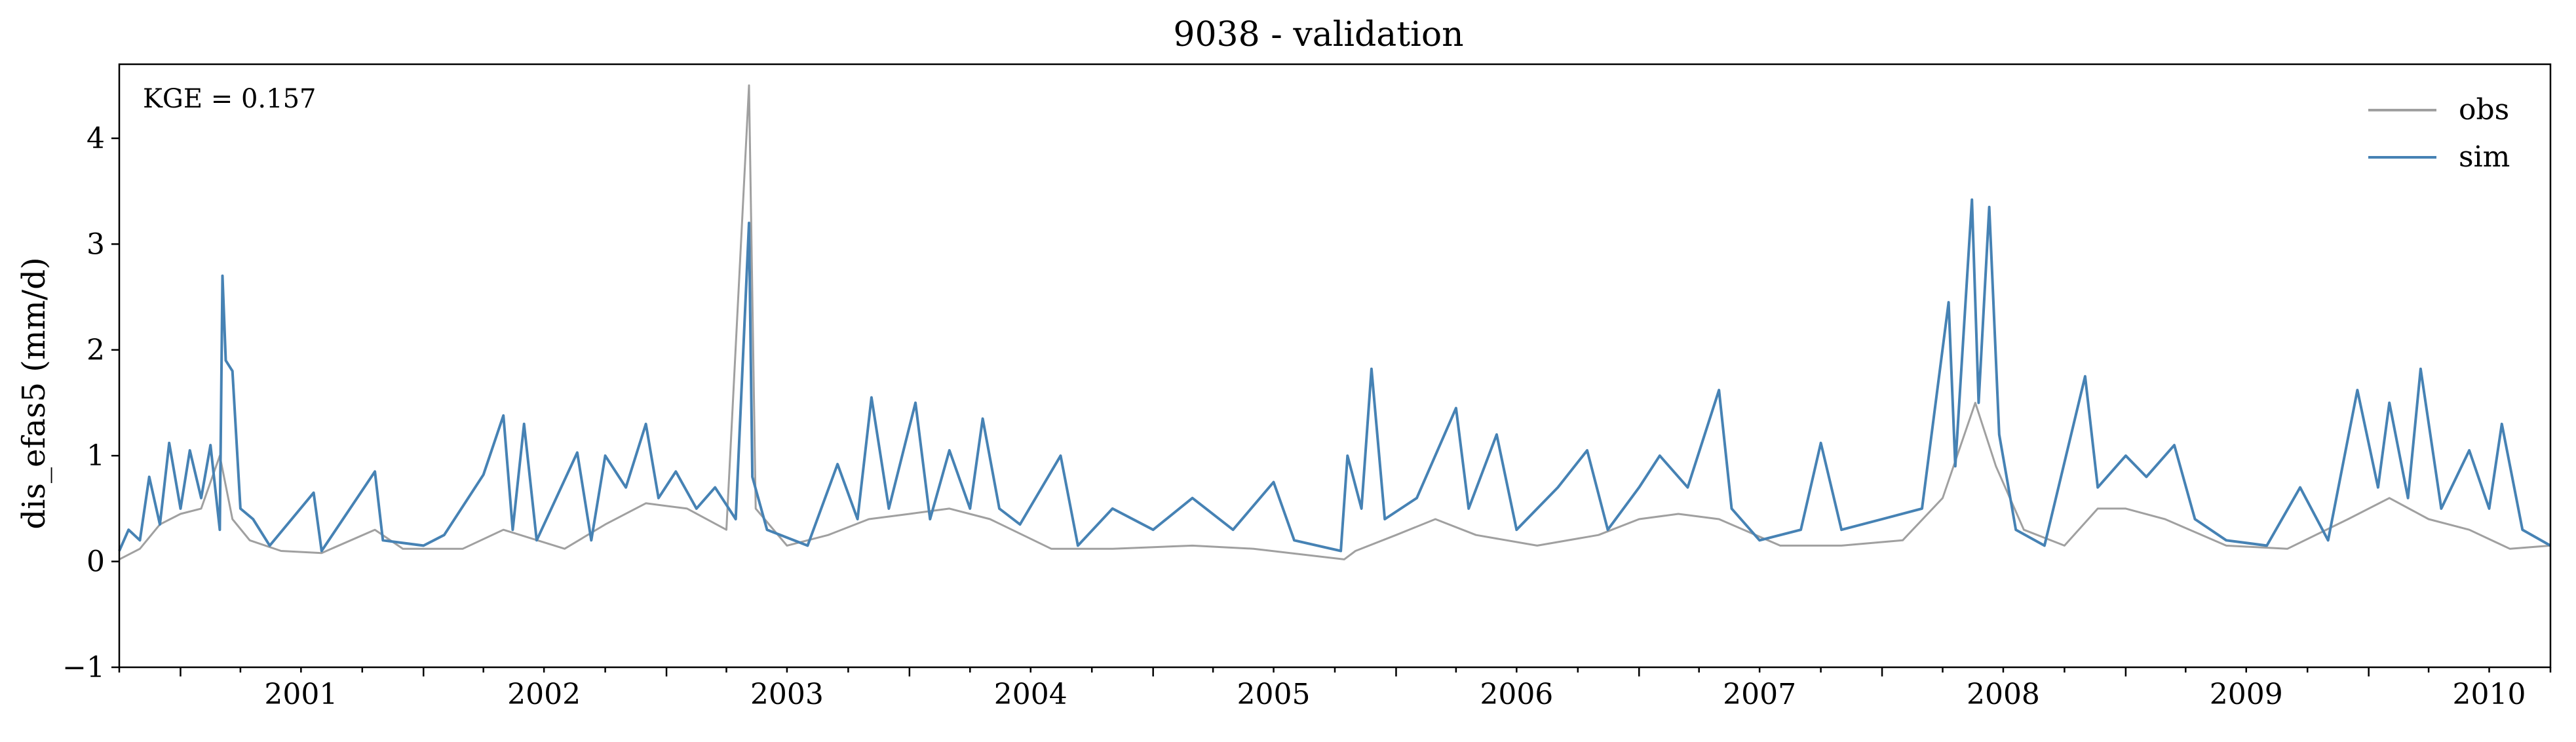  I want to click on x-tick-label: 2010, so click(2489, 694).